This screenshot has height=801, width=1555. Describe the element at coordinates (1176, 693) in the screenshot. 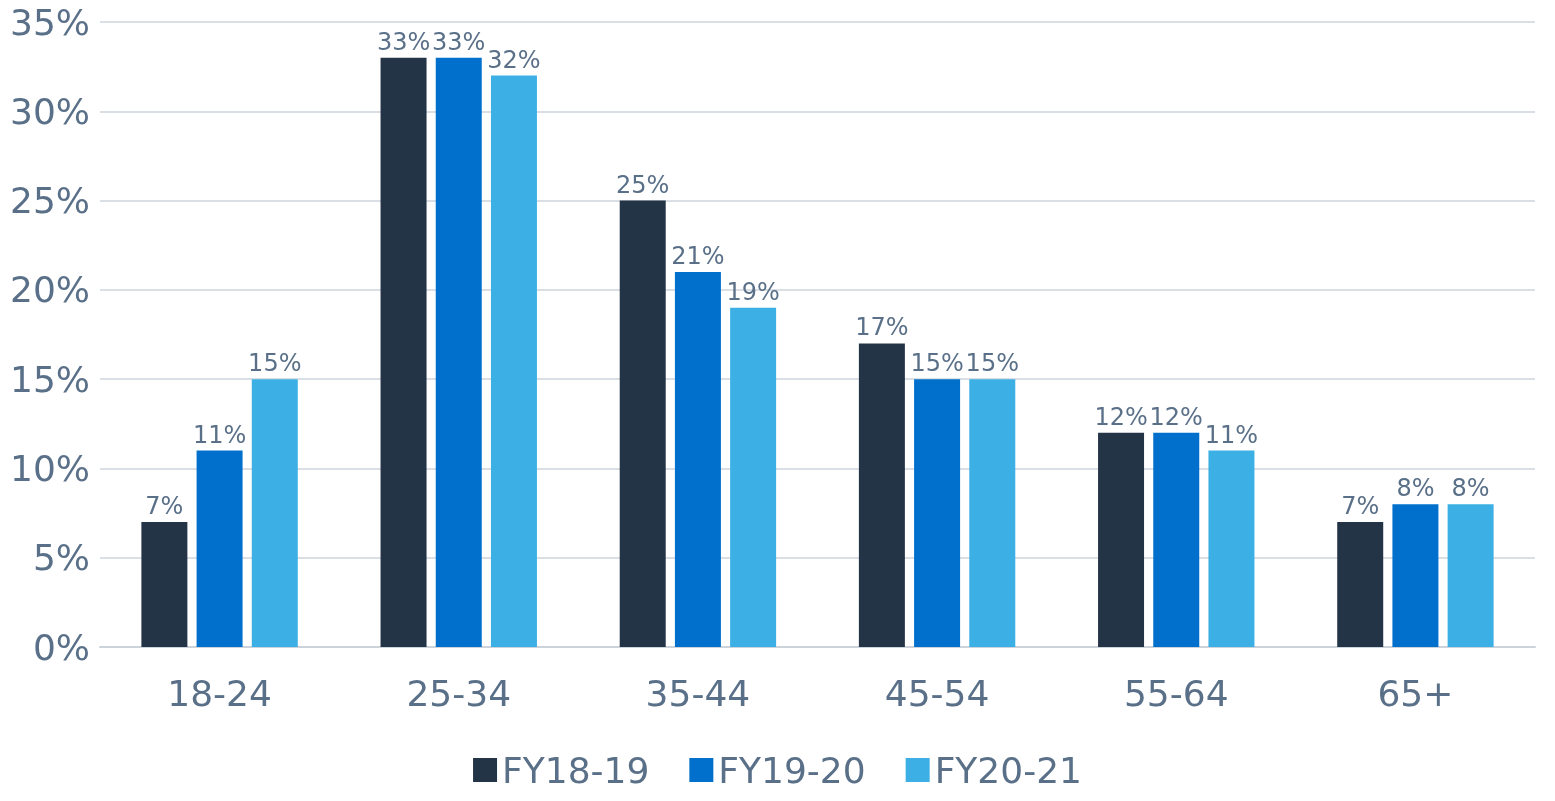

I see `x-tick-label: 55-64` at that location.